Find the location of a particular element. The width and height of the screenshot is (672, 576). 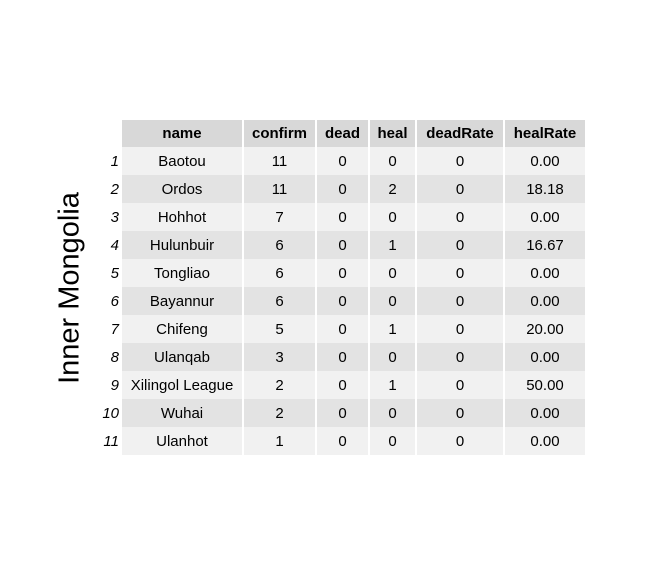

header-confirm: confirm is located at coordinates (279, 133).